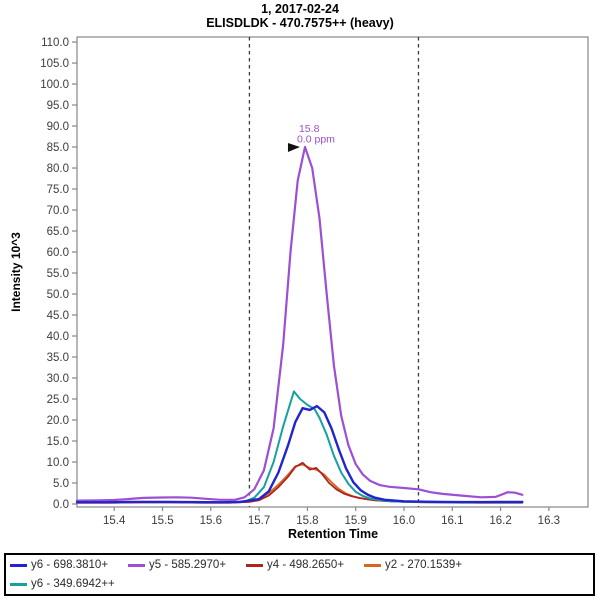 The width and height of the screenshot is (600, 600). I want to click on legend-item: y5 - 585.2970+, so click(187, 565).